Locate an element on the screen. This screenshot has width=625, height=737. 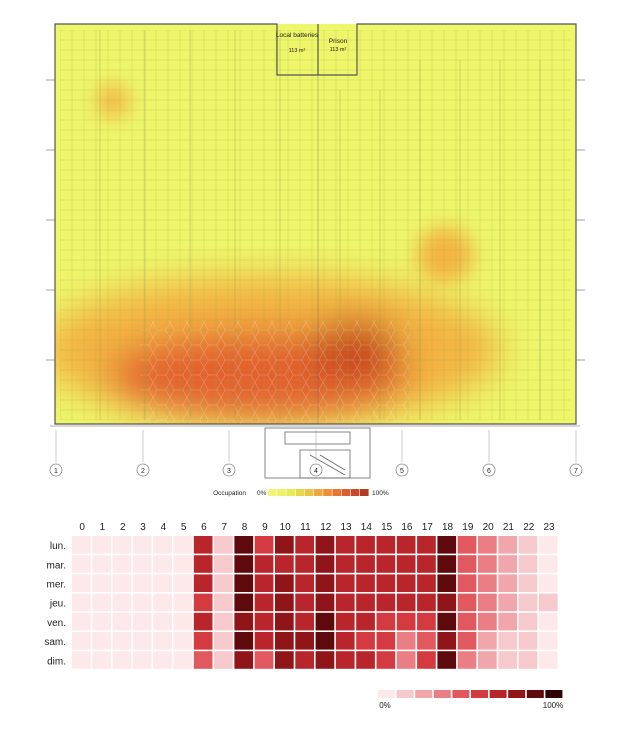
hour-label: 3 is located at coordinates (143, 527).